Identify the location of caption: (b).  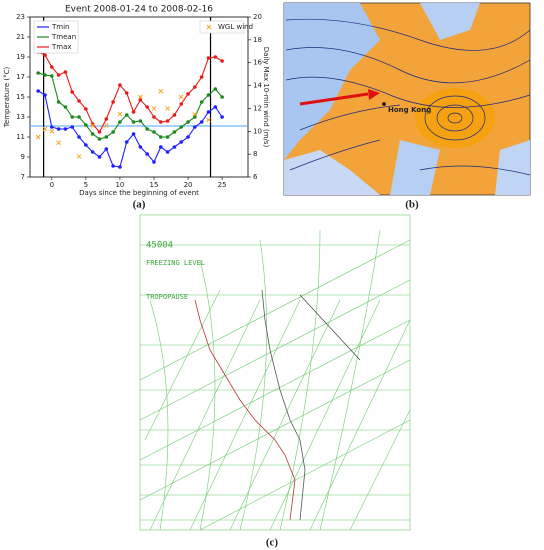
(412, 205).